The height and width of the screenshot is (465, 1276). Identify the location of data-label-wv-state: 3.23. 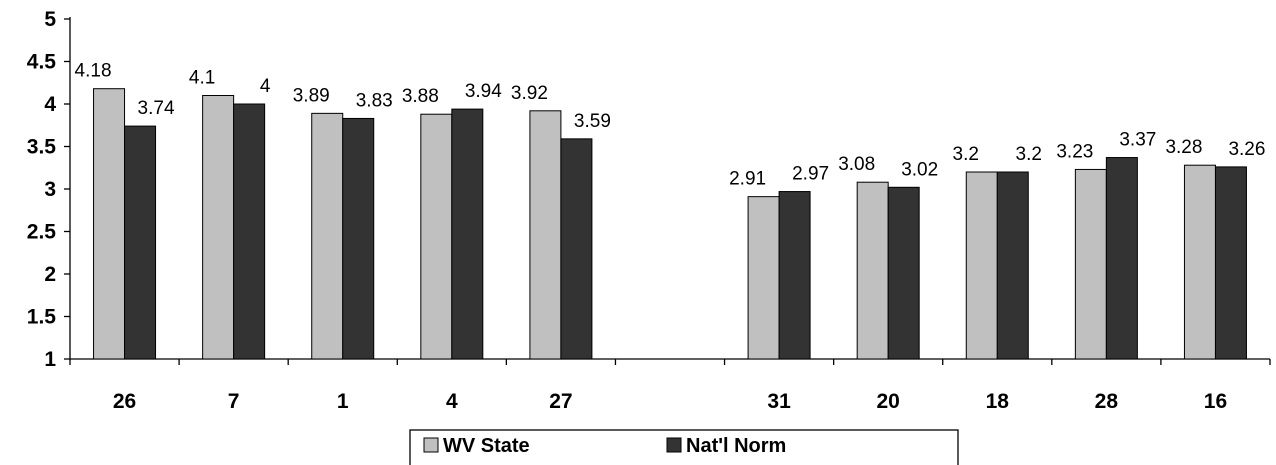
(1074, 151).